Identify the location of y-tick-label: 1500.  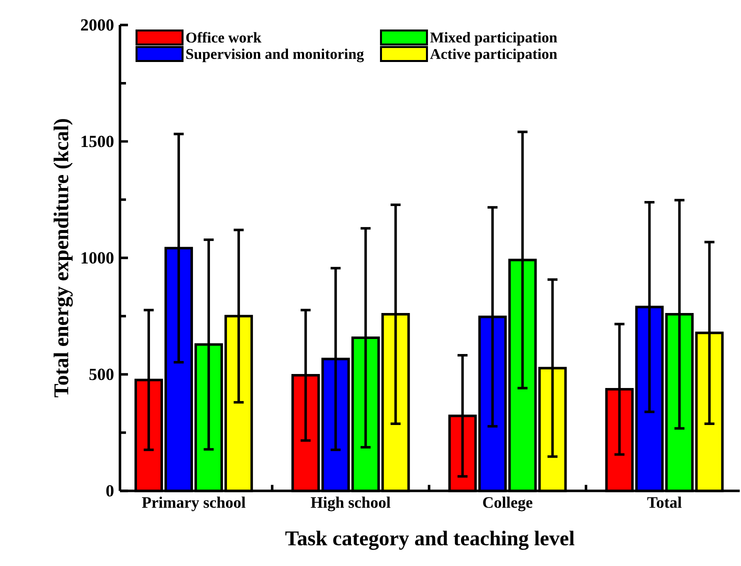
(98, 142).